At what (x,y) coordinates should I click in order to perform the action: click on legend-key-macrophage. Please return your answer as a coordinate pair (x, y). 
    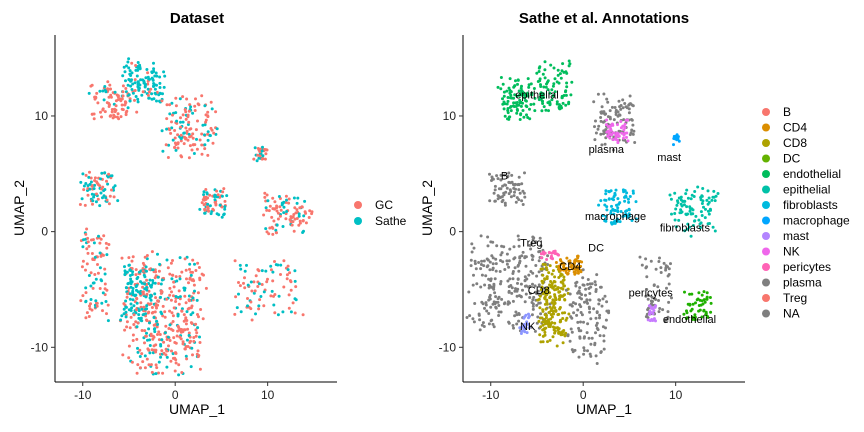
    Looking at the image, I should click on (766, 220).